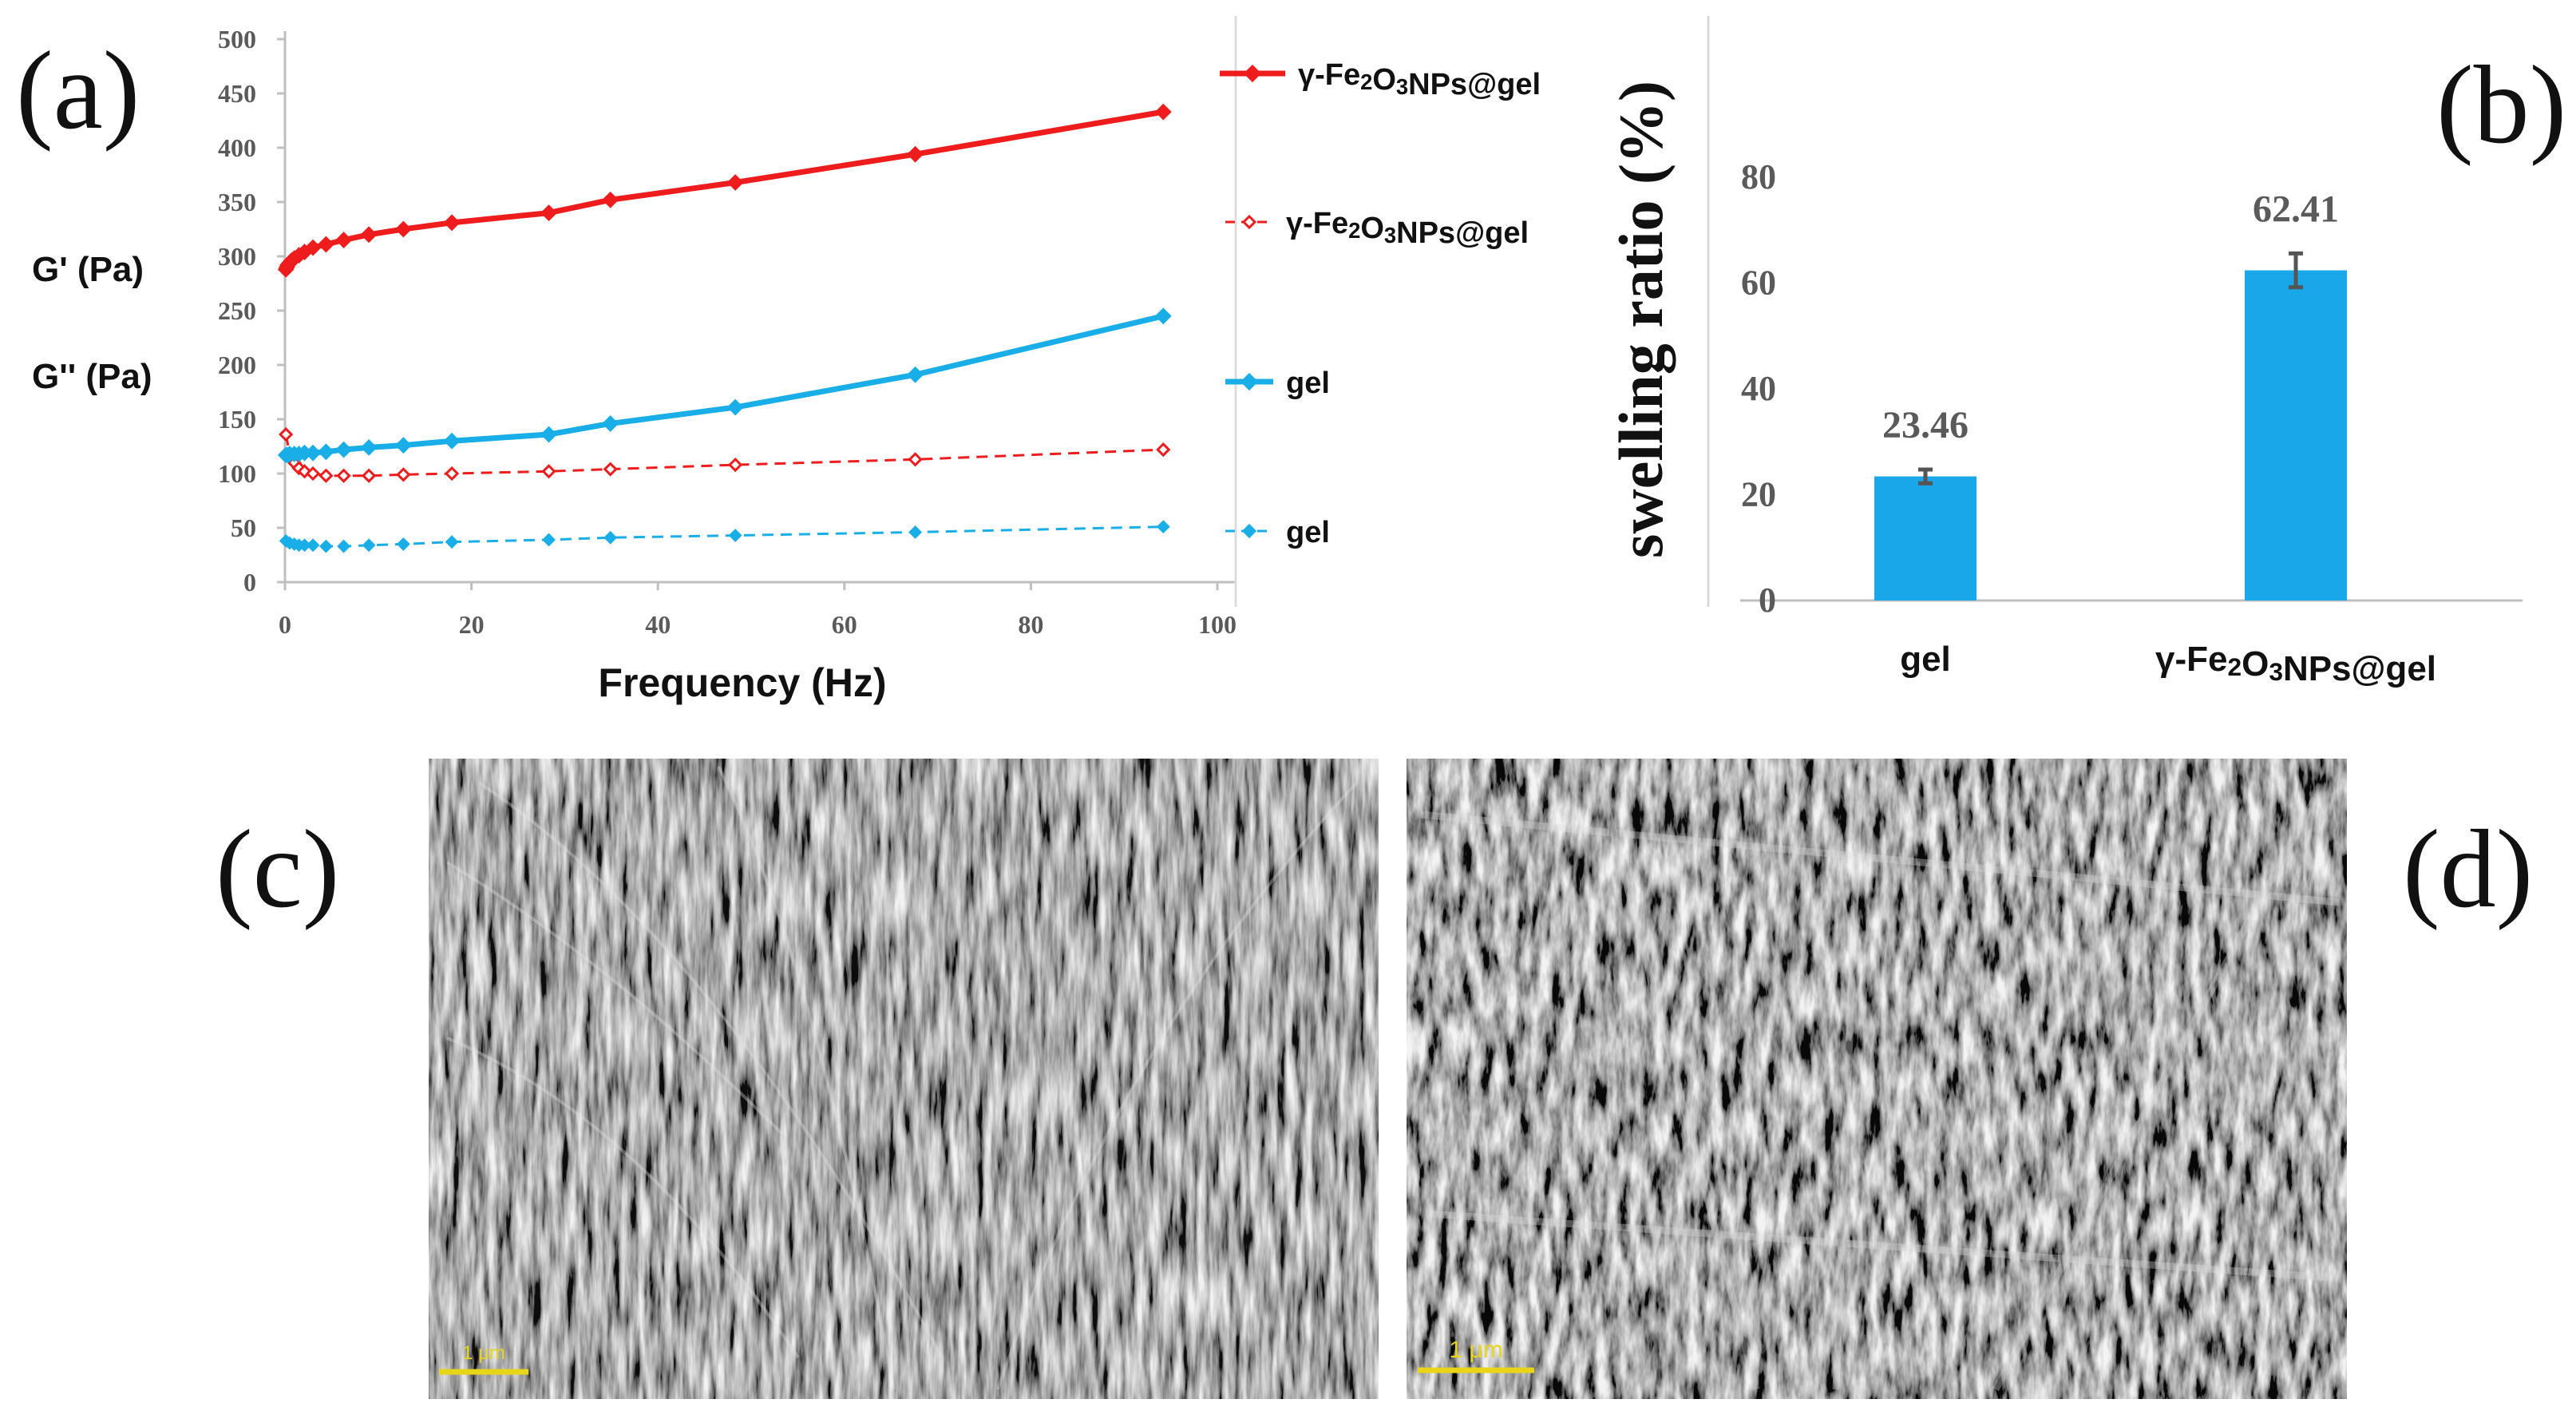  I want to click on bar-value-label: 23.46, so click(1926, 425).